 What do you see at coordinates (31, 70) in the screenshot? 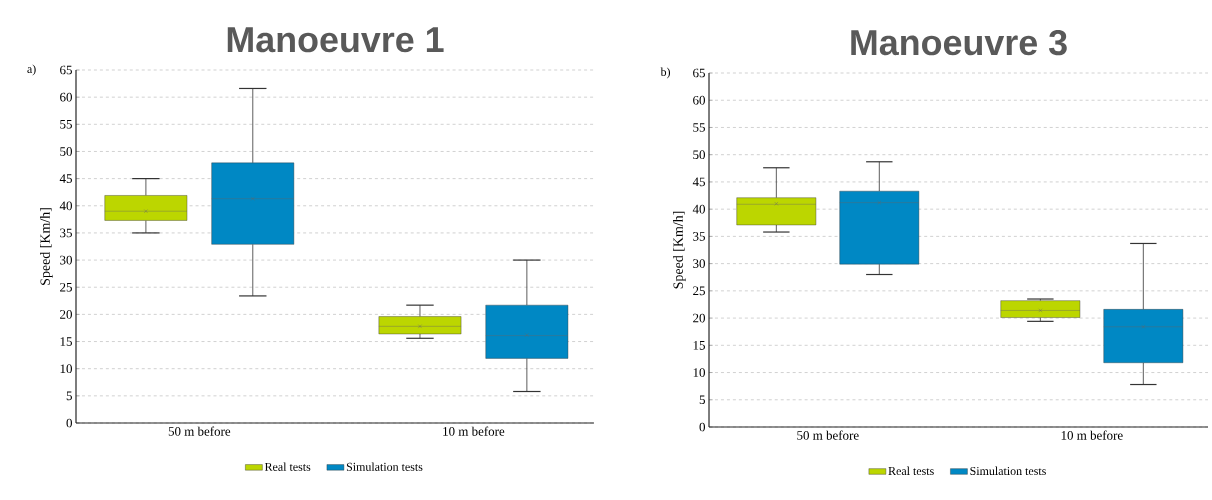
I see `text: a)` at bounding box center [31, 70].